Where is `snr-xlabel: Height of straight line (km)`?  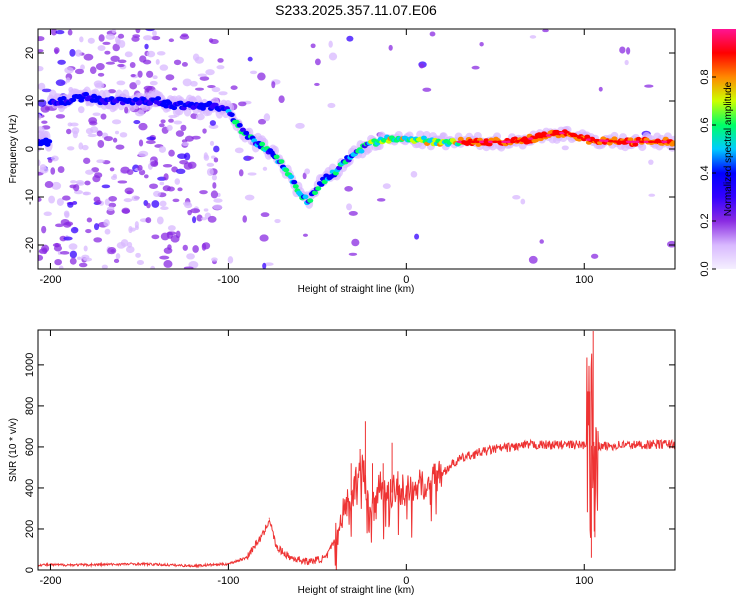
snr-xlabel: Height of straight line (km) is located at coordinates (356, 590).